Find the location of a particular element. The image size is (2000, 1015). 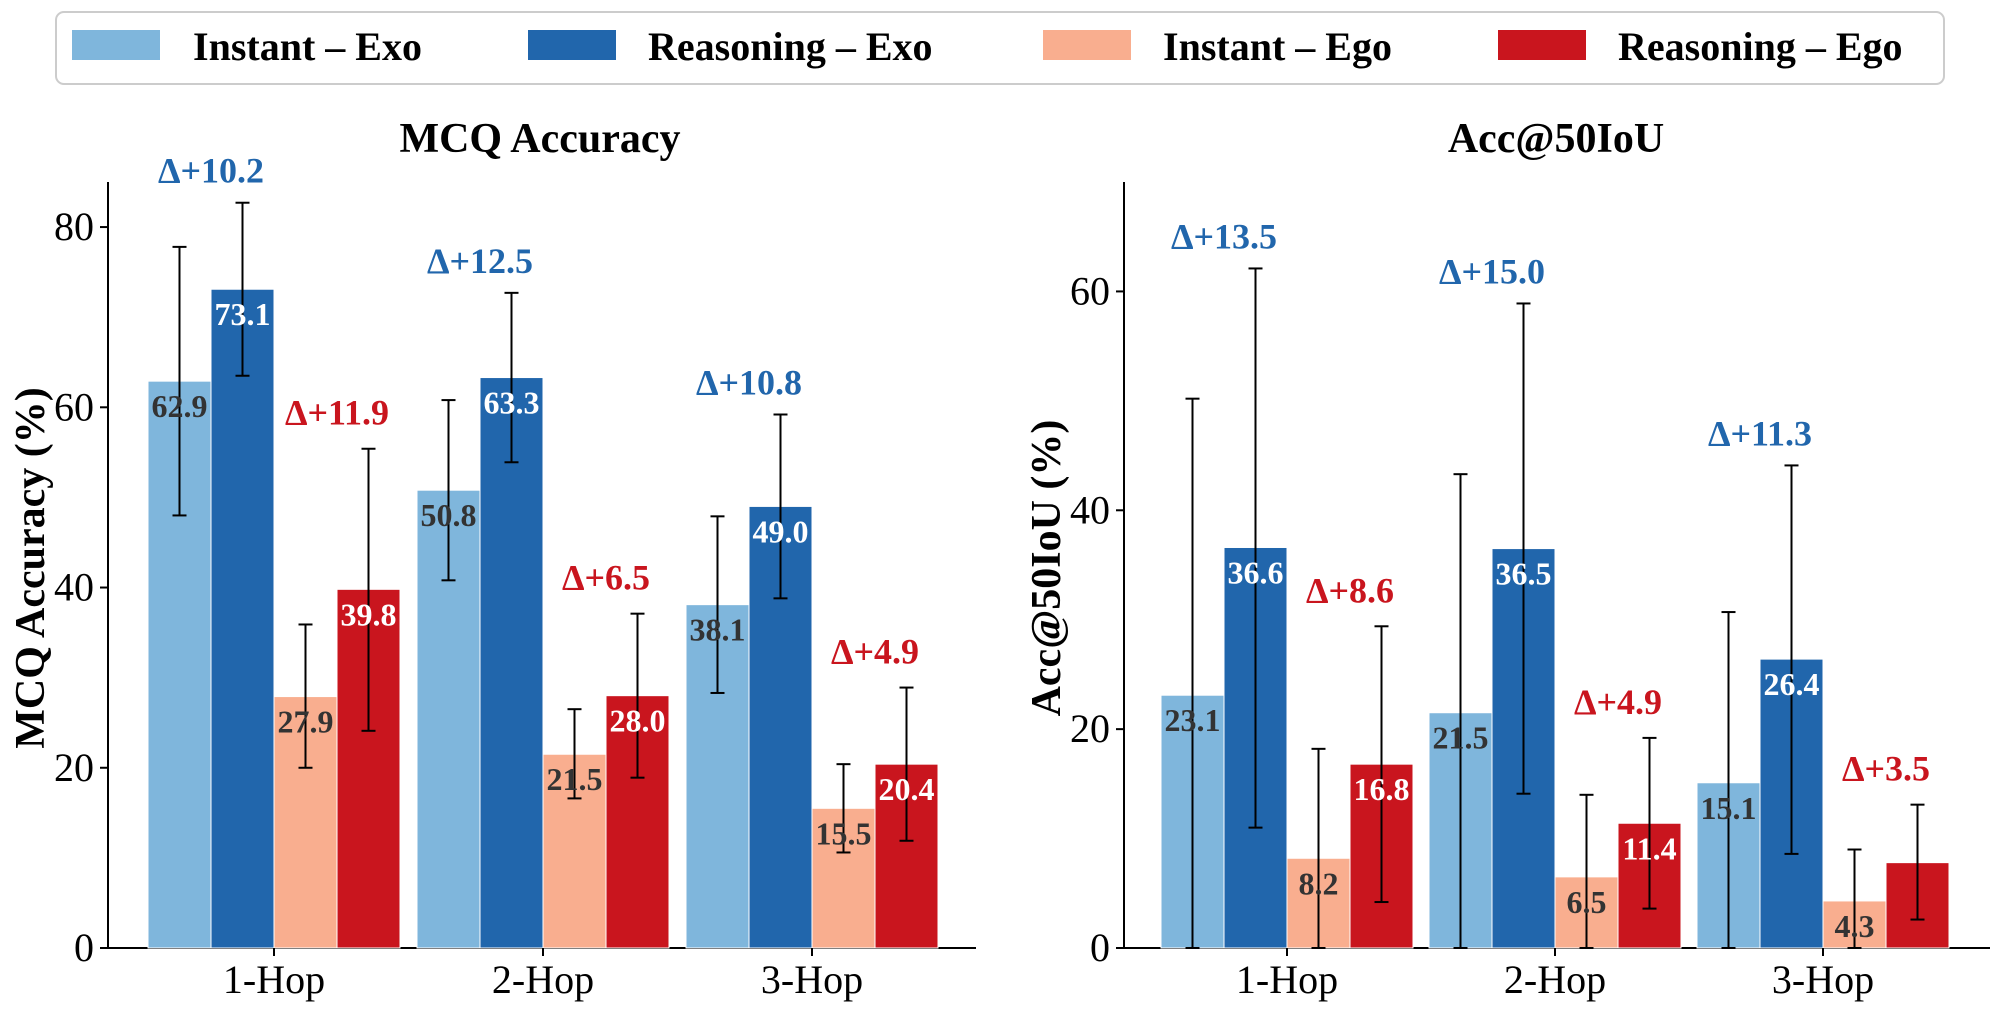

bar-value-label: 62.9 is located at coordinates (180, 406).